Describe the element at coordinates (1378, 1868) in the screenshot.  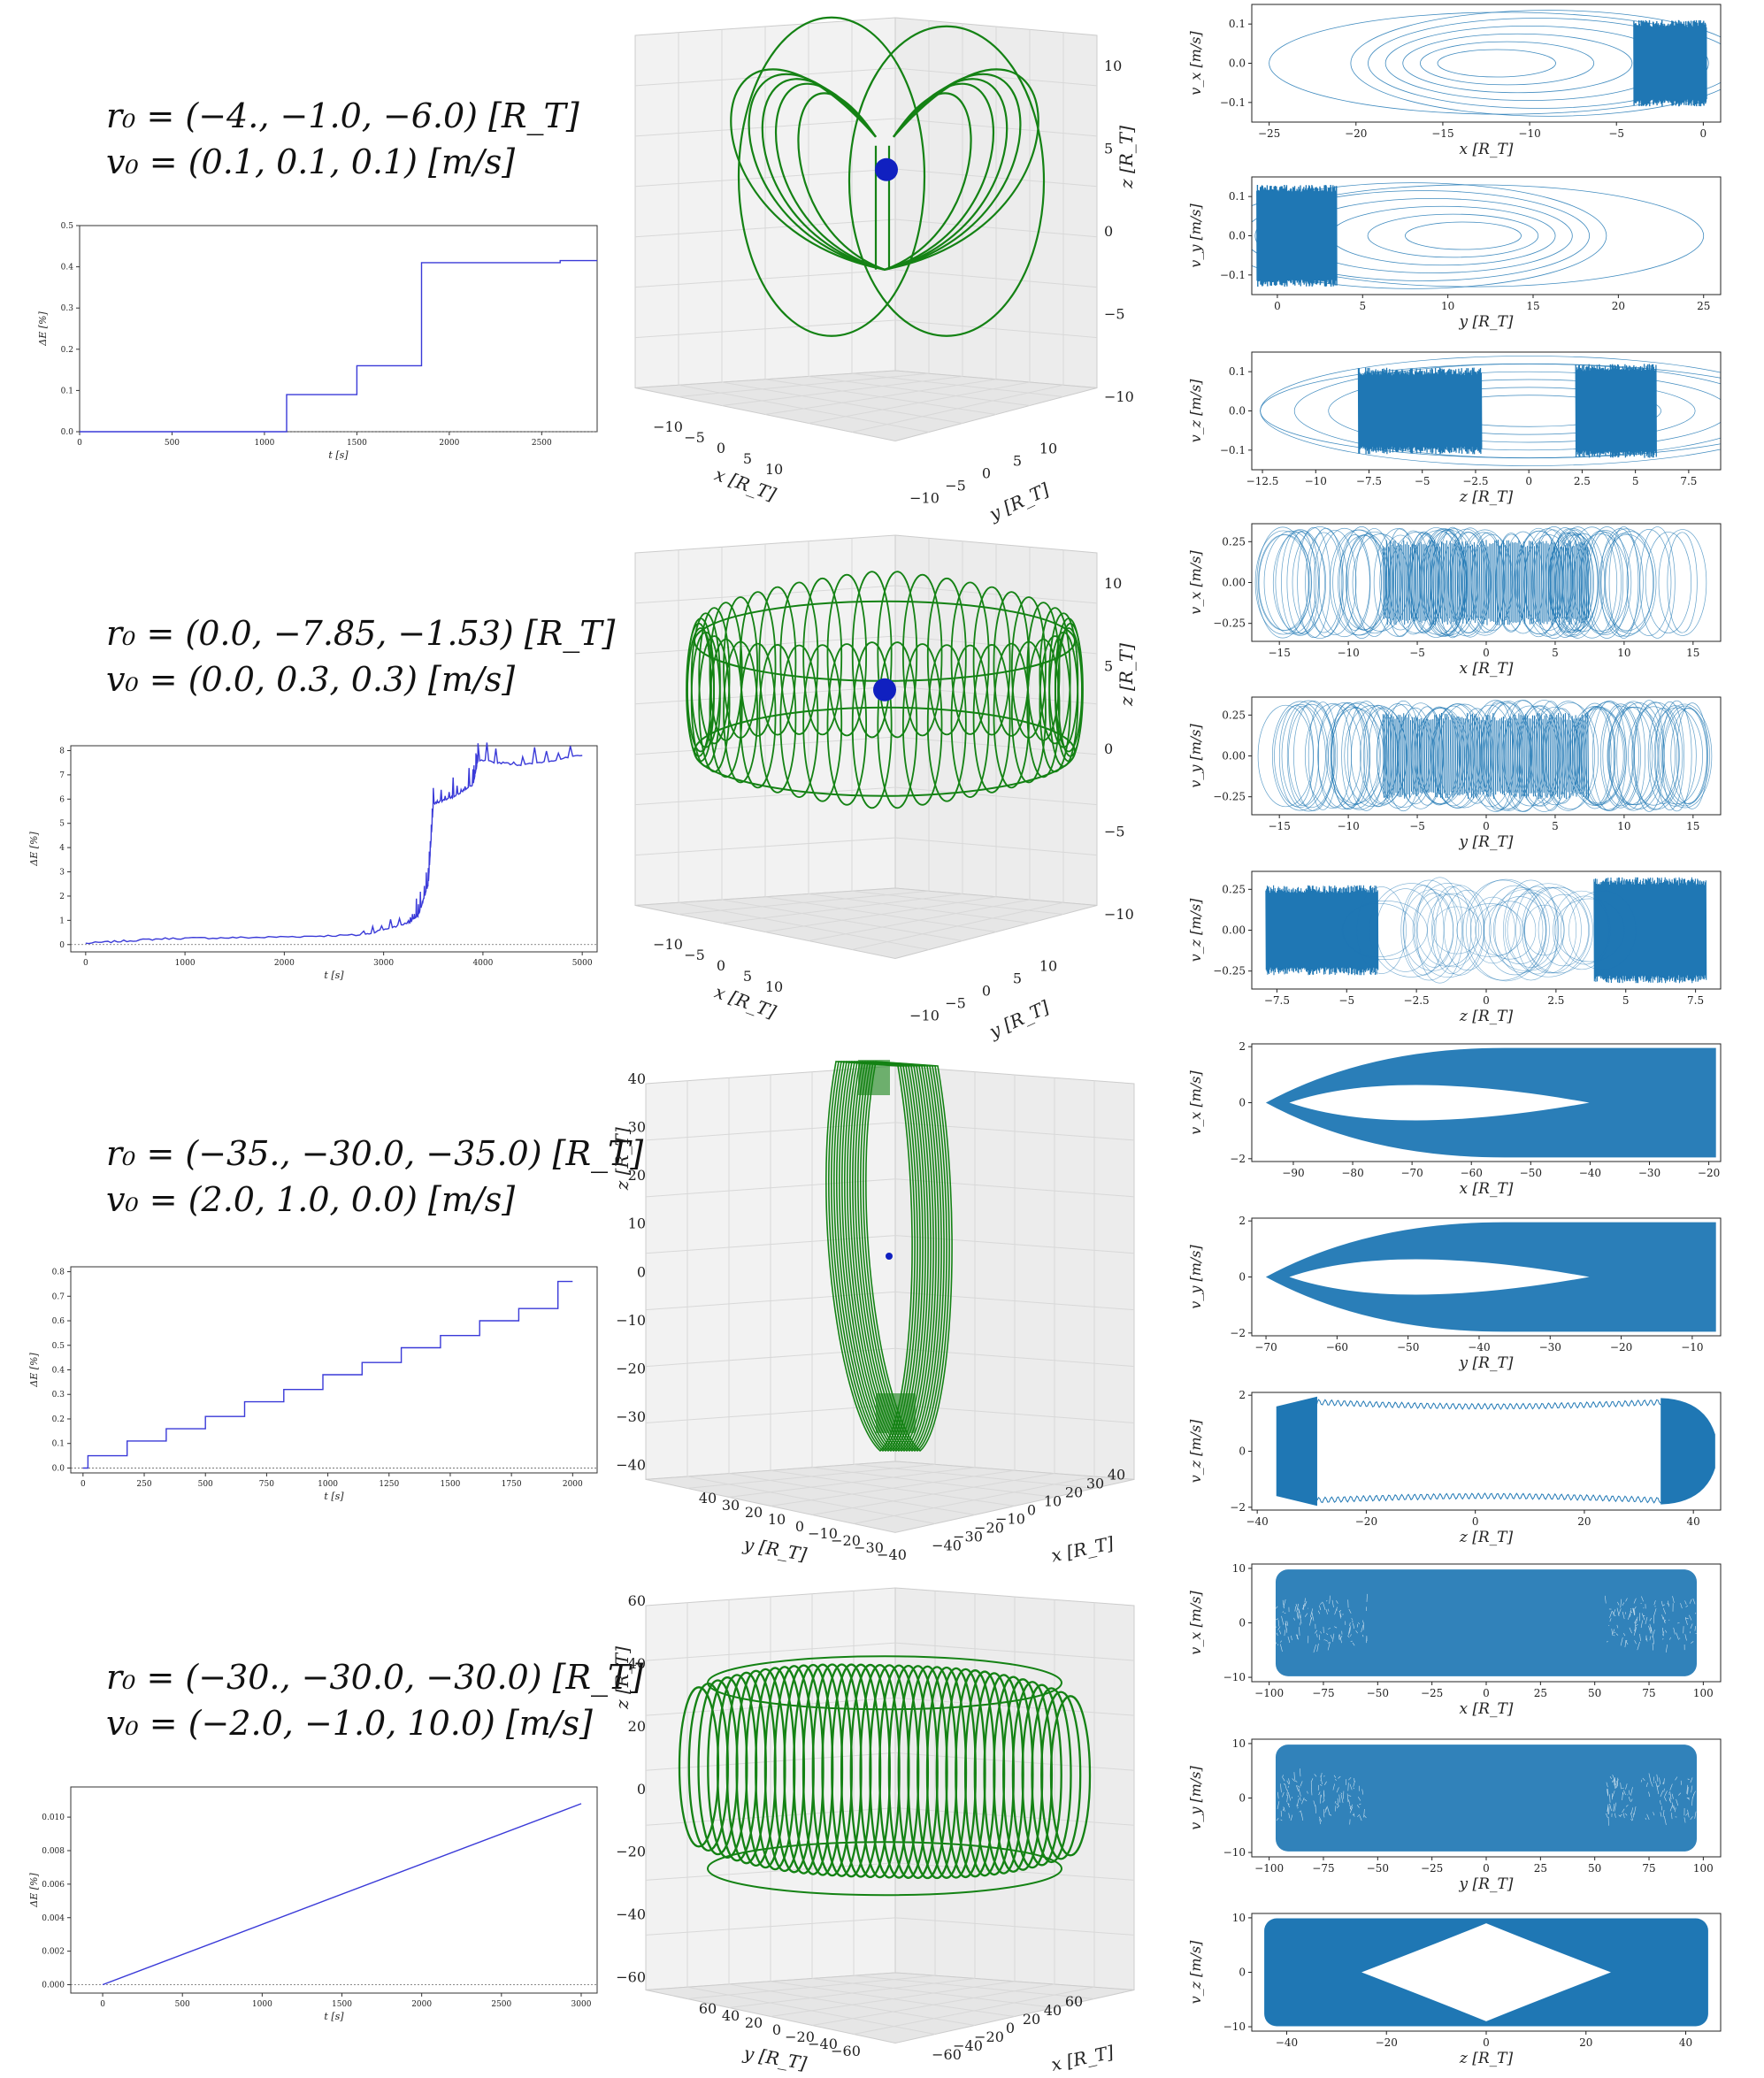
I see `phase-xtick-label: −50` at that location.